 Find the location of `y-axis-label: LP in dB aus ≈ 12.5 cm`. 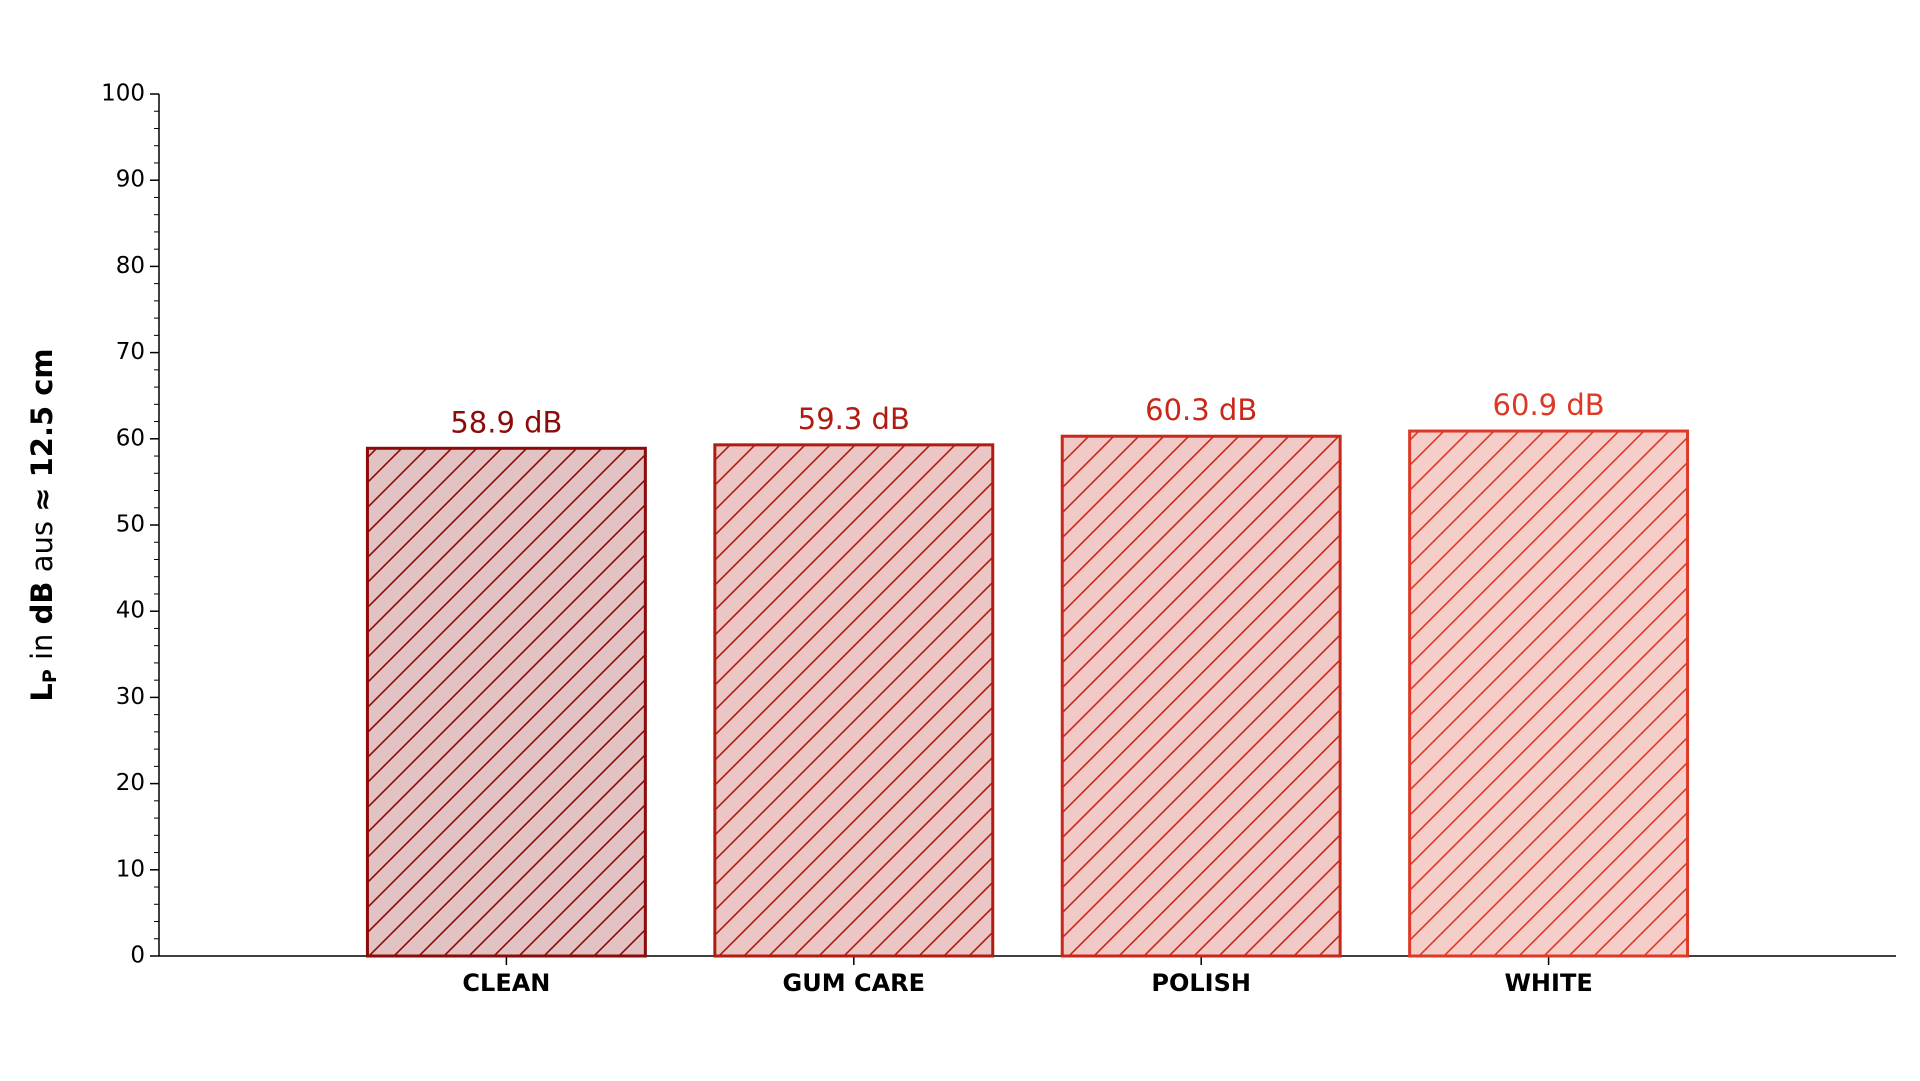

y-axis-label: LP in dB aus ≈ 12.5 cm is located at coordinates (43, 524).